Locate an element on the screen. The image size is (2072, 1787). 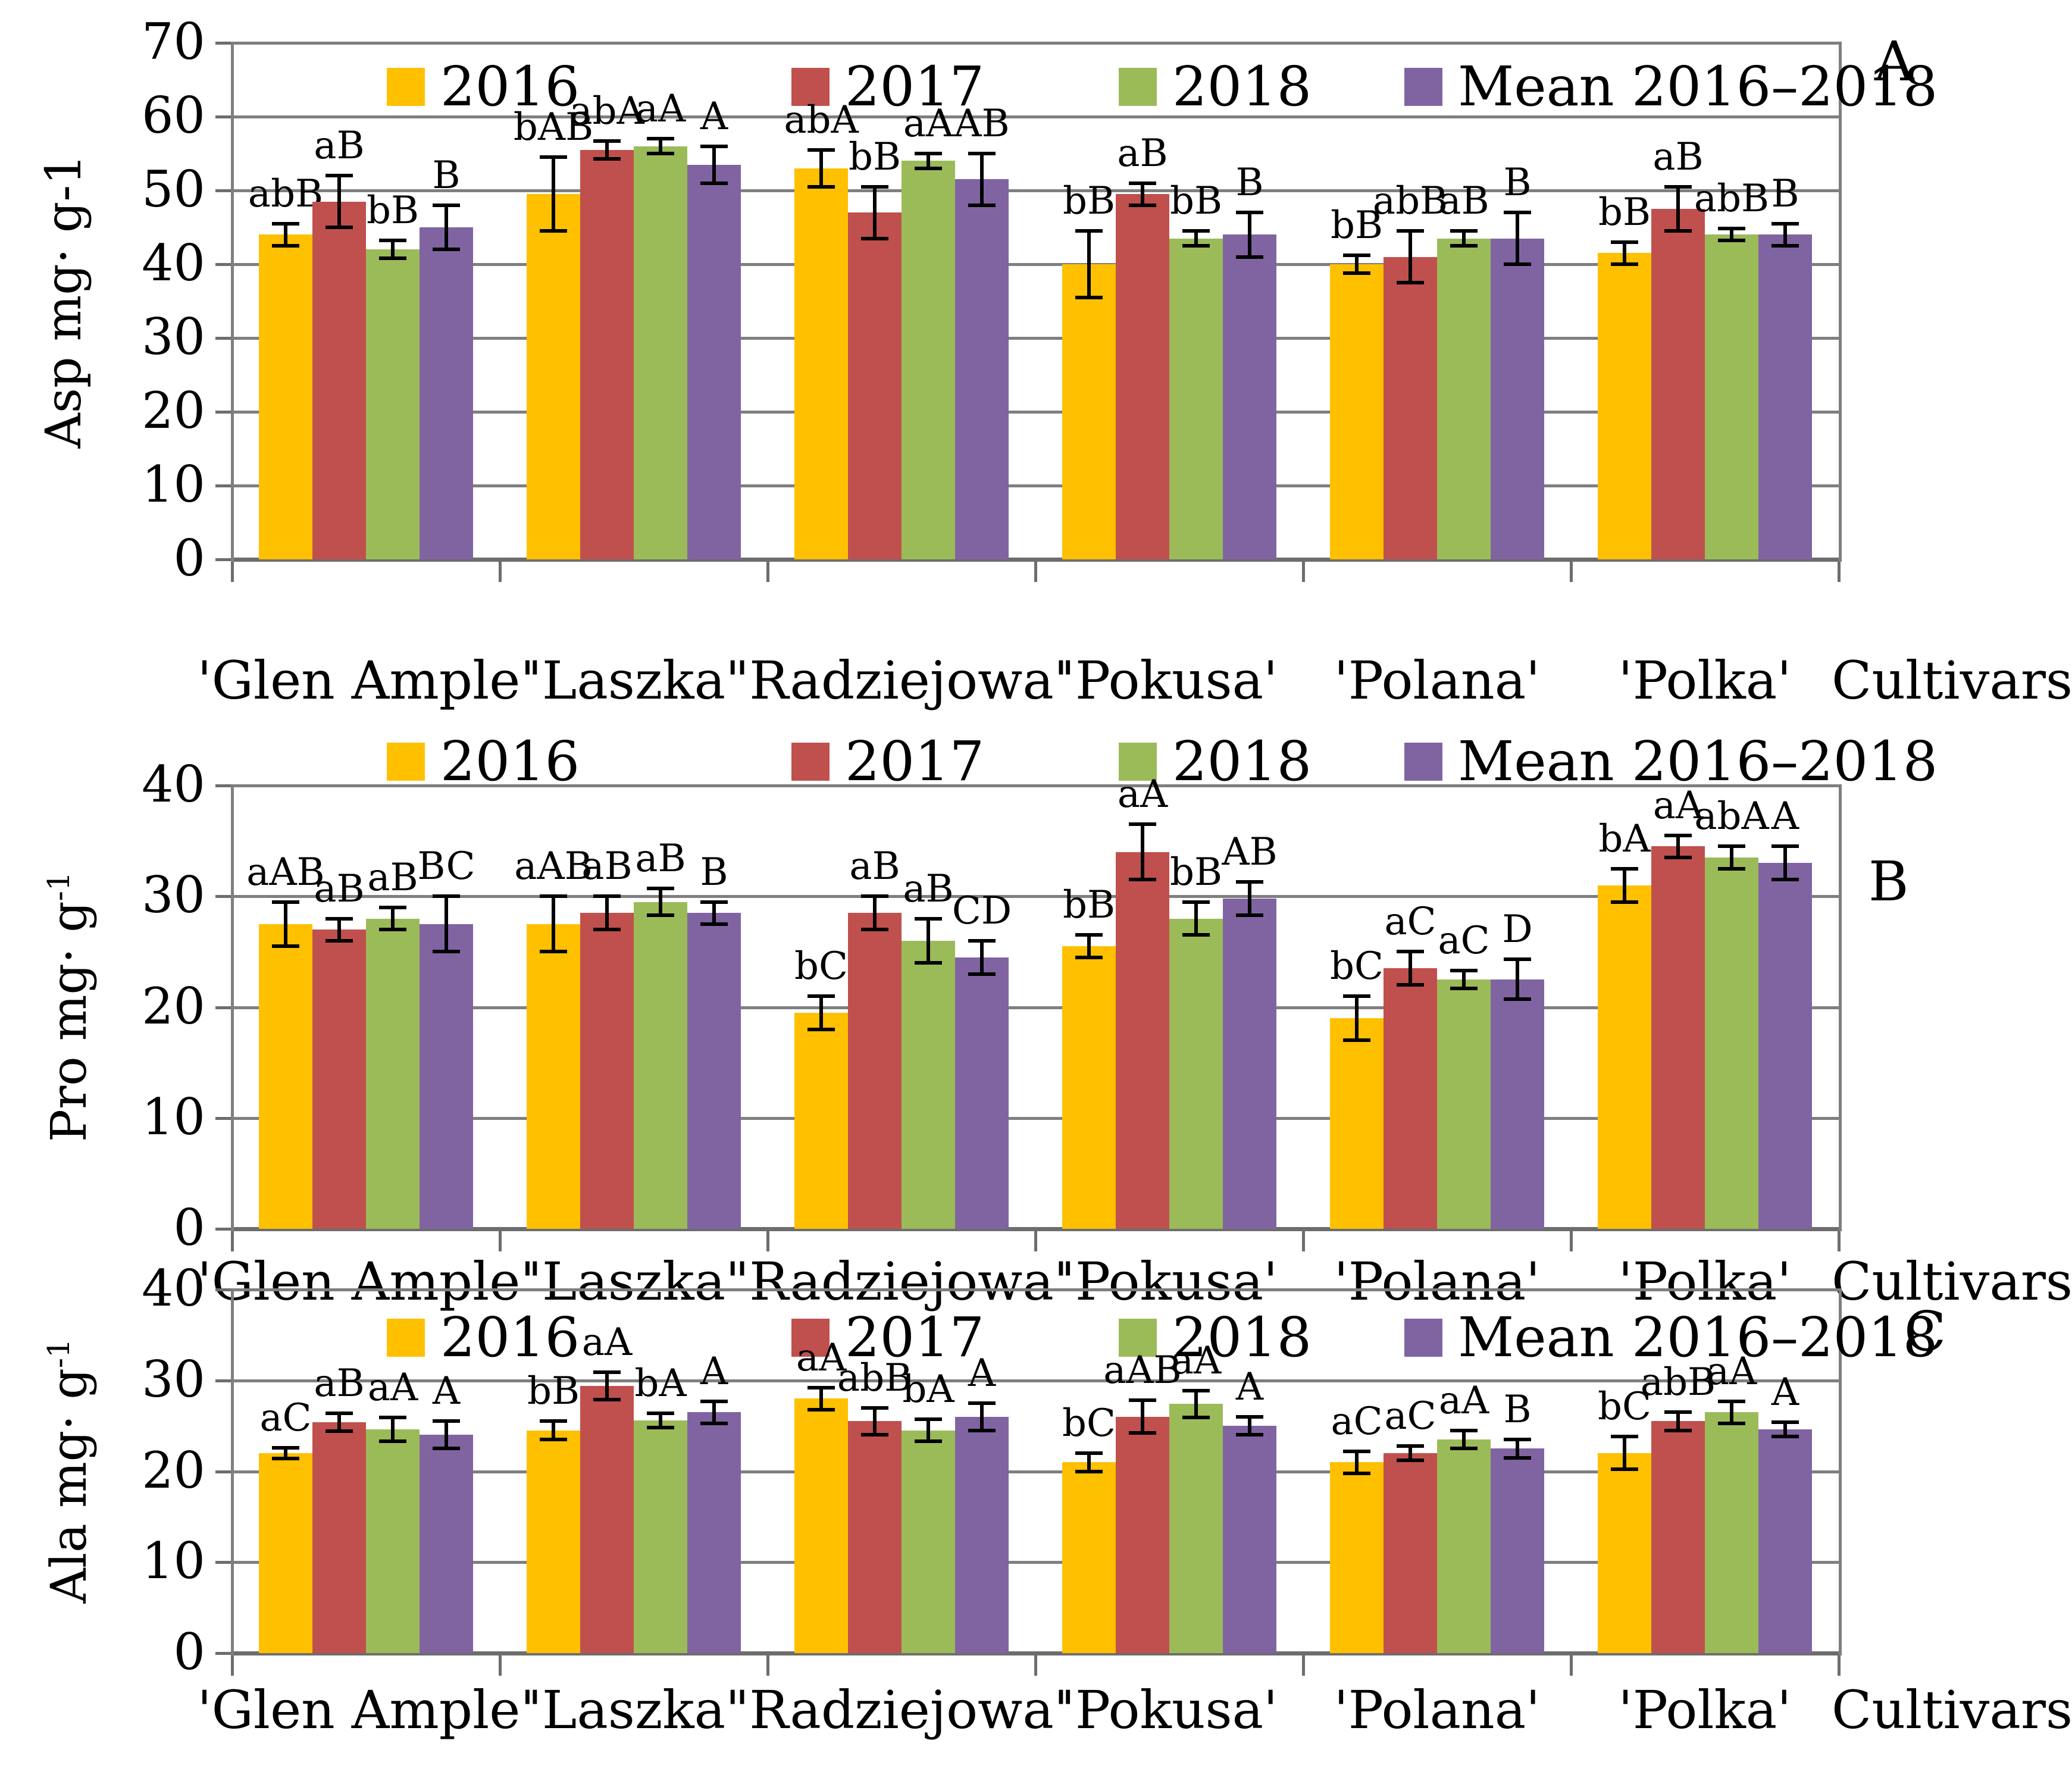
x-category-label: 'Polka' is located at coordinates (1705, 1281).